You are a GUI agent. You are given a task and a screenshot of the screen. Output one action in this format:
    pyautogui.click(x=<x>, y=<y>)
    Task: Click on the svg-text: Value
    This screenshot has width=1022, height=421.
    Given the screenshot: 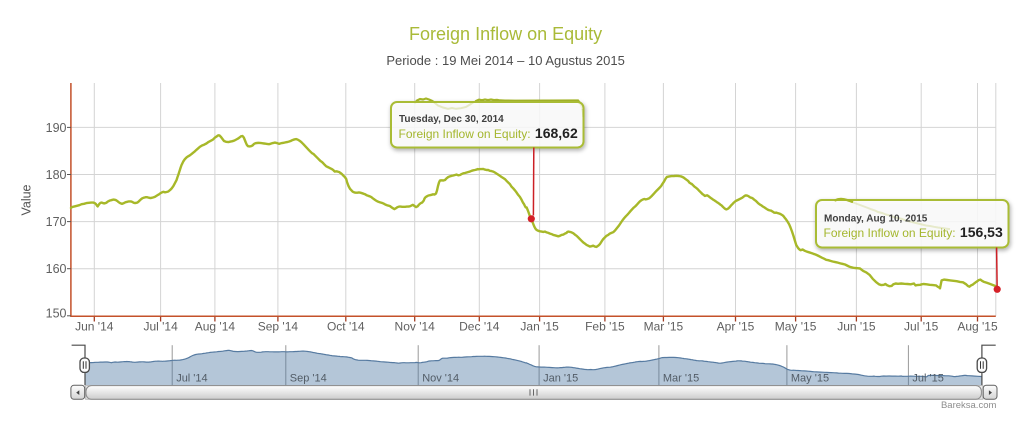 What is the action you would take?
    pyautogui.click(x=27, y=199)
    